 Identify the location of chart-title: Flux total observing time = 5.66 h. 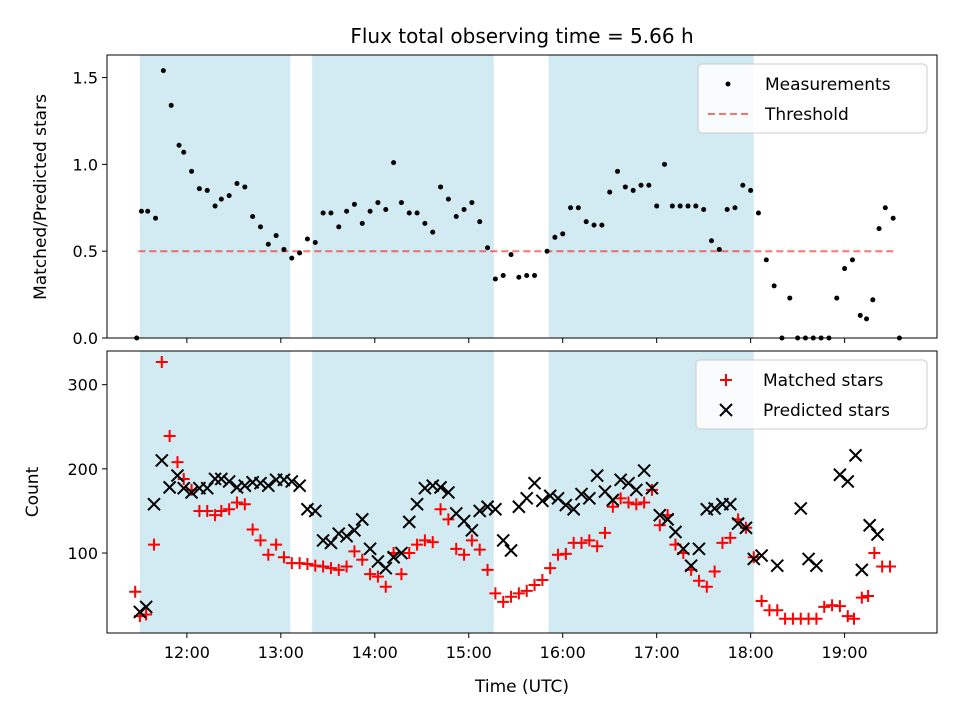
(521, 36).